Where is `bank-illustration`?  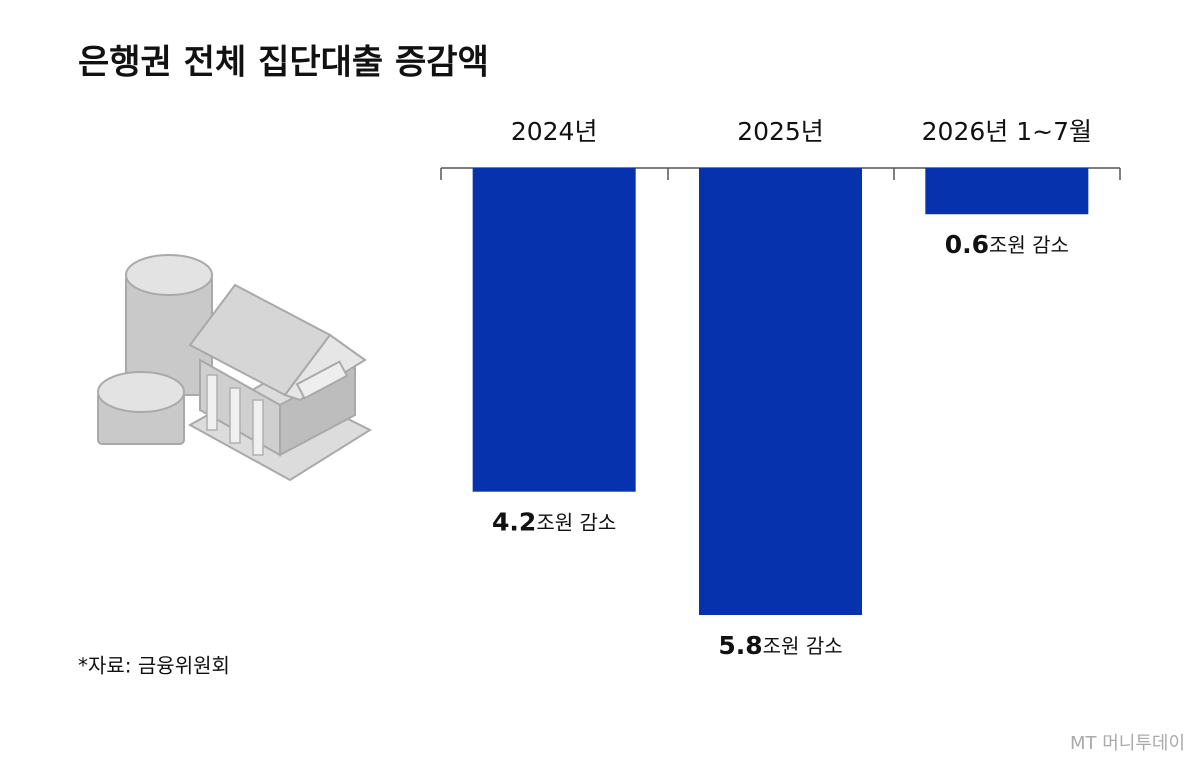 bank-illustration is located at coordinates (235, 368).